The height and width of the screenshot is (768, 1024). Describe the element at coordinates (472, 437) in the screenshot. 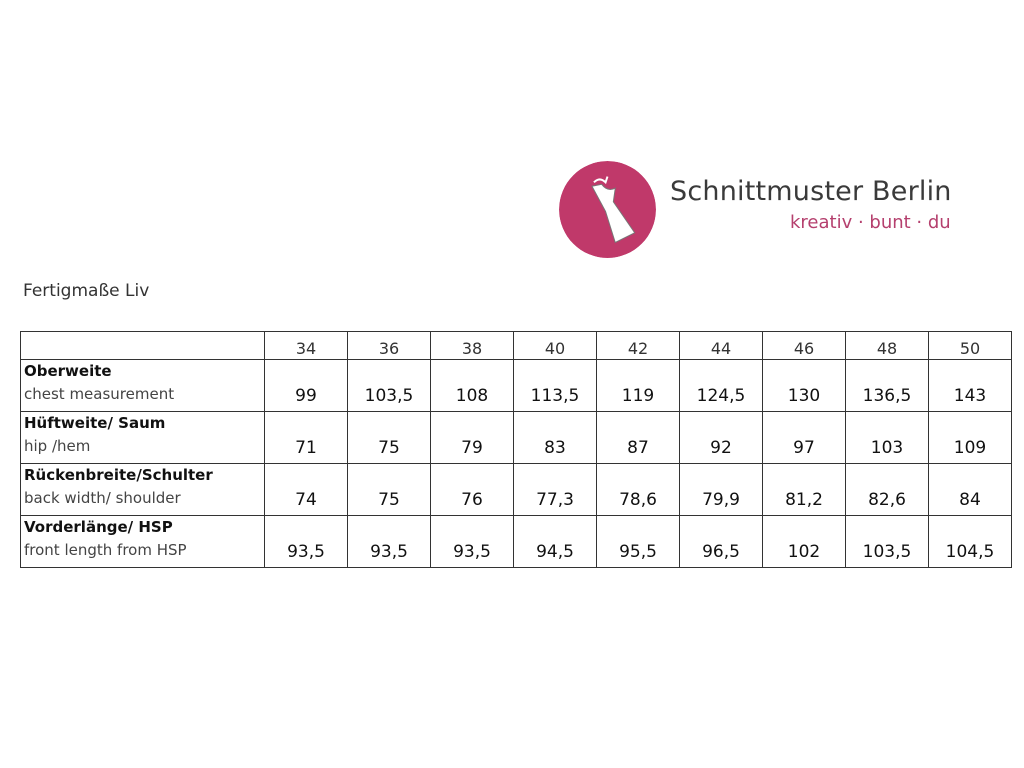

I see `value-cell: 79` at that location.